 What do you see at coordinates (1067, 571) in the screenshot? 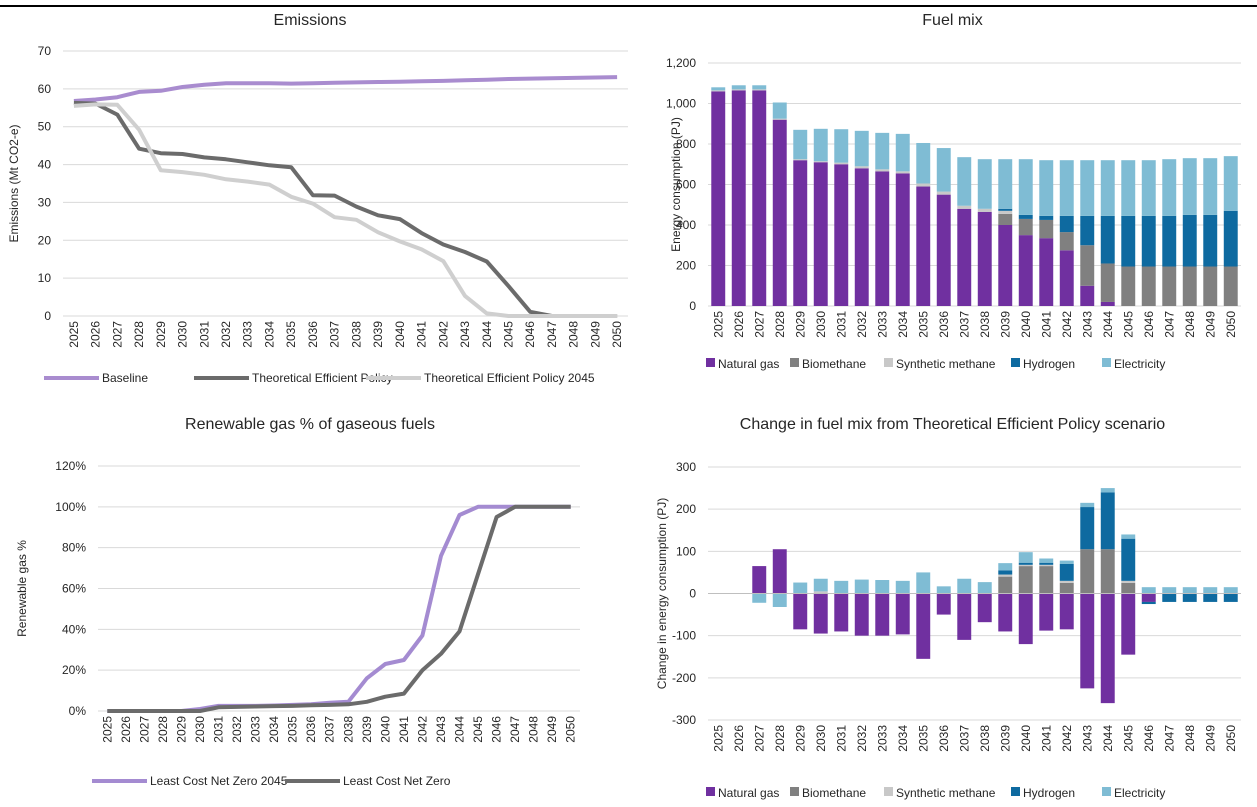
I see `series-biomethane` at bounding box center [1067, 571].